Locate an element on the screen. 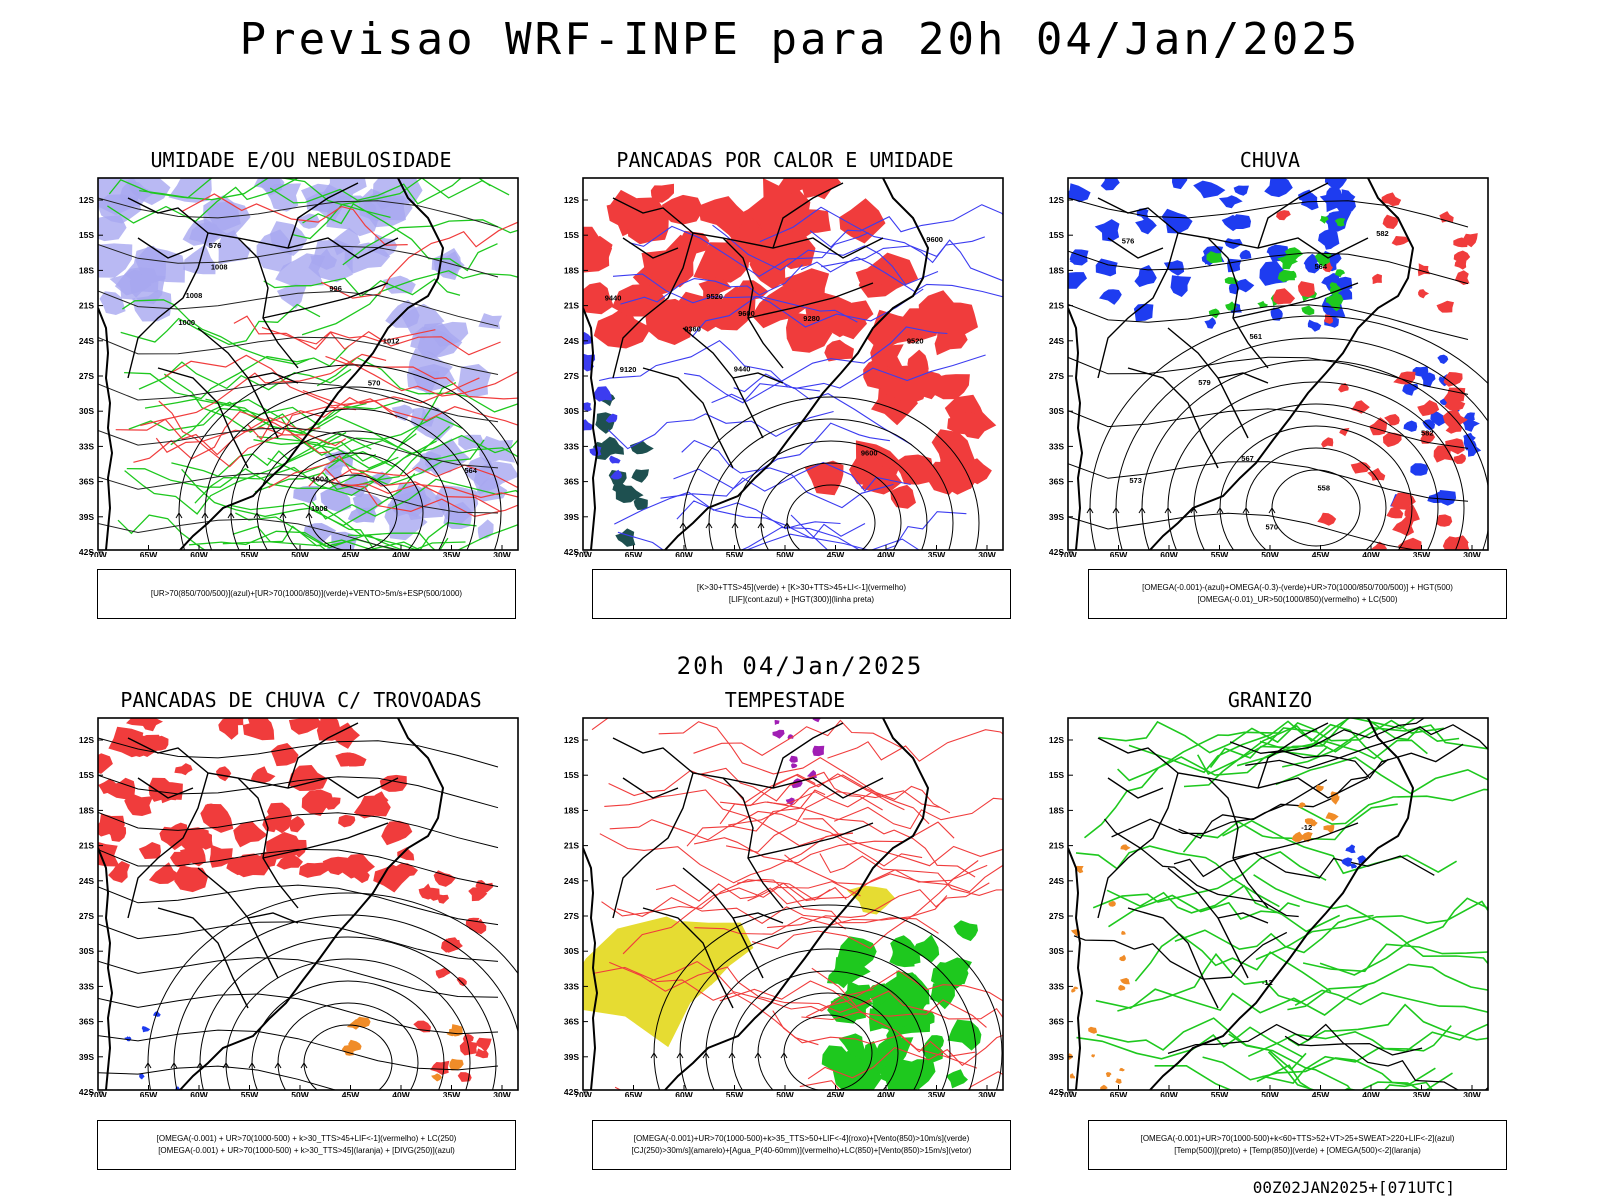 This screenshot has width=1600, height=1200. wind-arrow is located at coordinates (761, 525).